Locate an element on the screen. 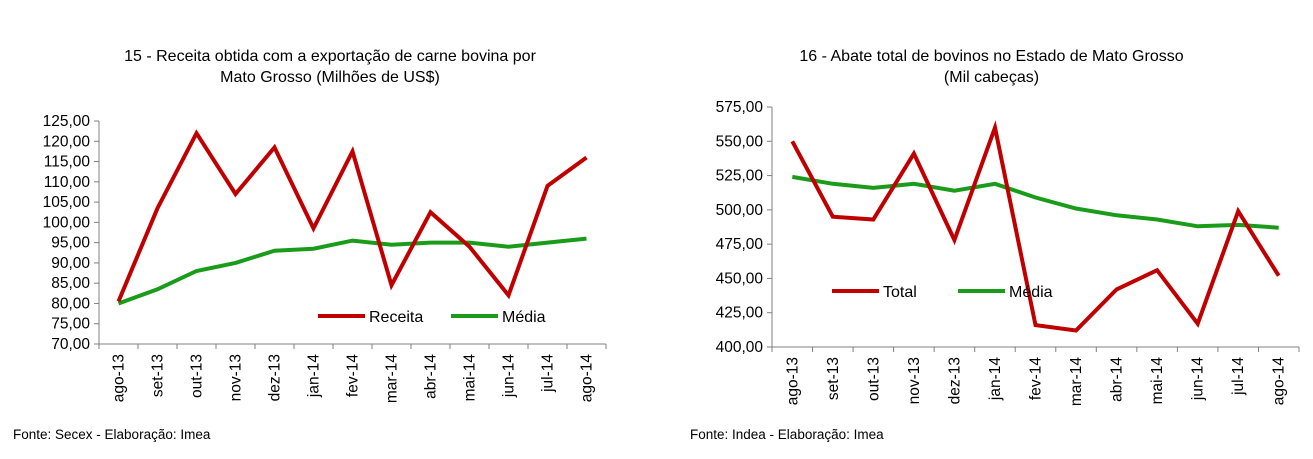 The width and height of the screenshot is (1313, 459). y-tick-label: 80,00 is located at coordinates (70, 303).